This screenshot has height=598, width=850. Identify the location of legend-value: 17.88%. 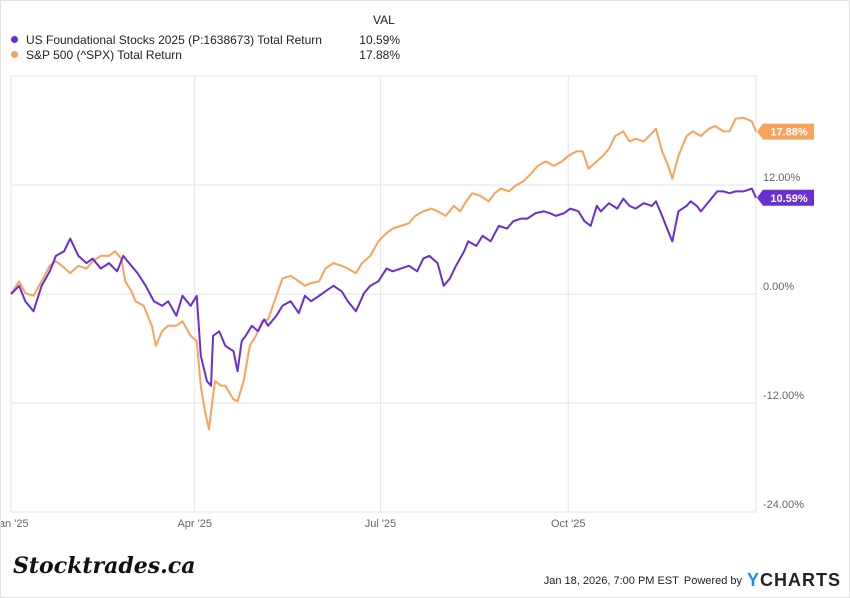
(379, 54).